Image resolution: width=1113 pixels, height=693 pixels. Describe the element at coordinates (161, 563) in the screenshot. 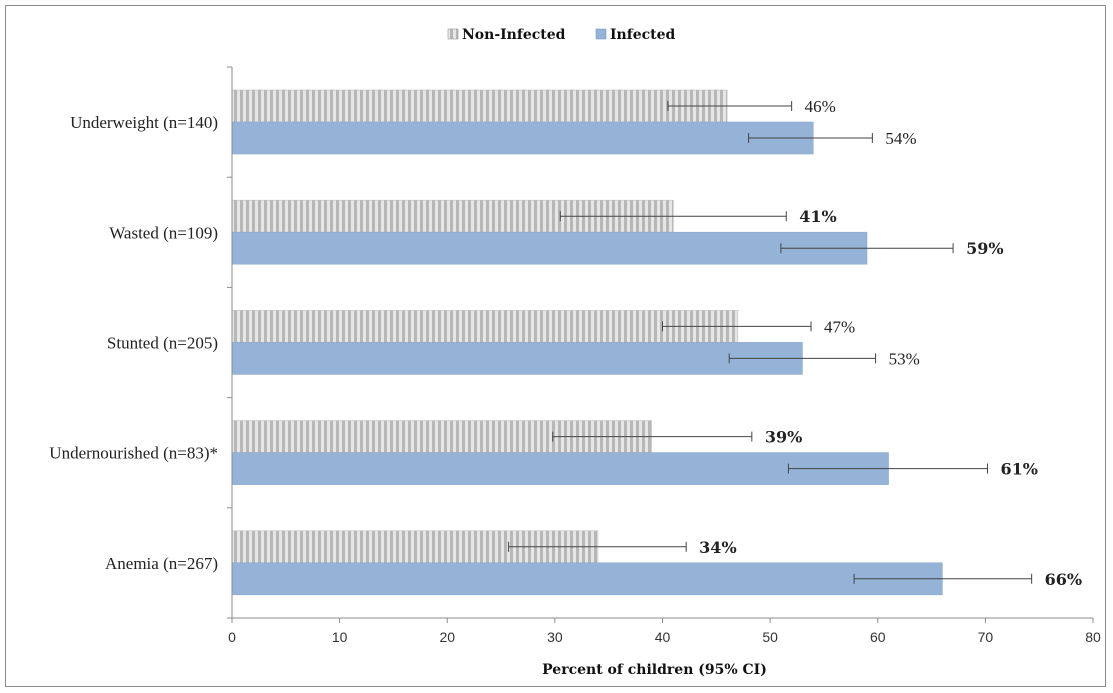

I see `category-label-4: Anemia (n=267)` at that location.